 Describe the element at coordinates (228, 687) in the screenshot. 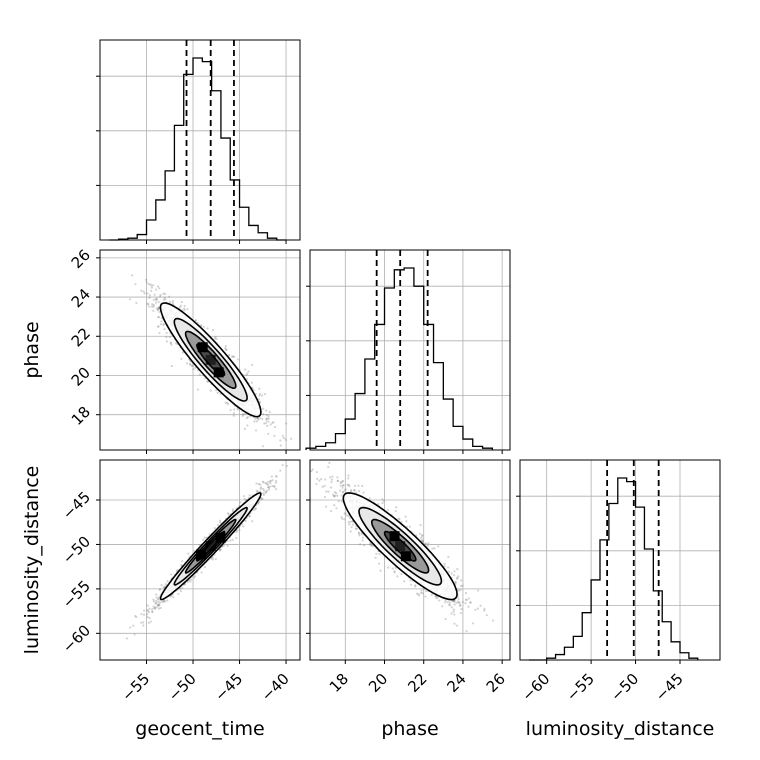

I see `x-tick-label: −45` at that location.